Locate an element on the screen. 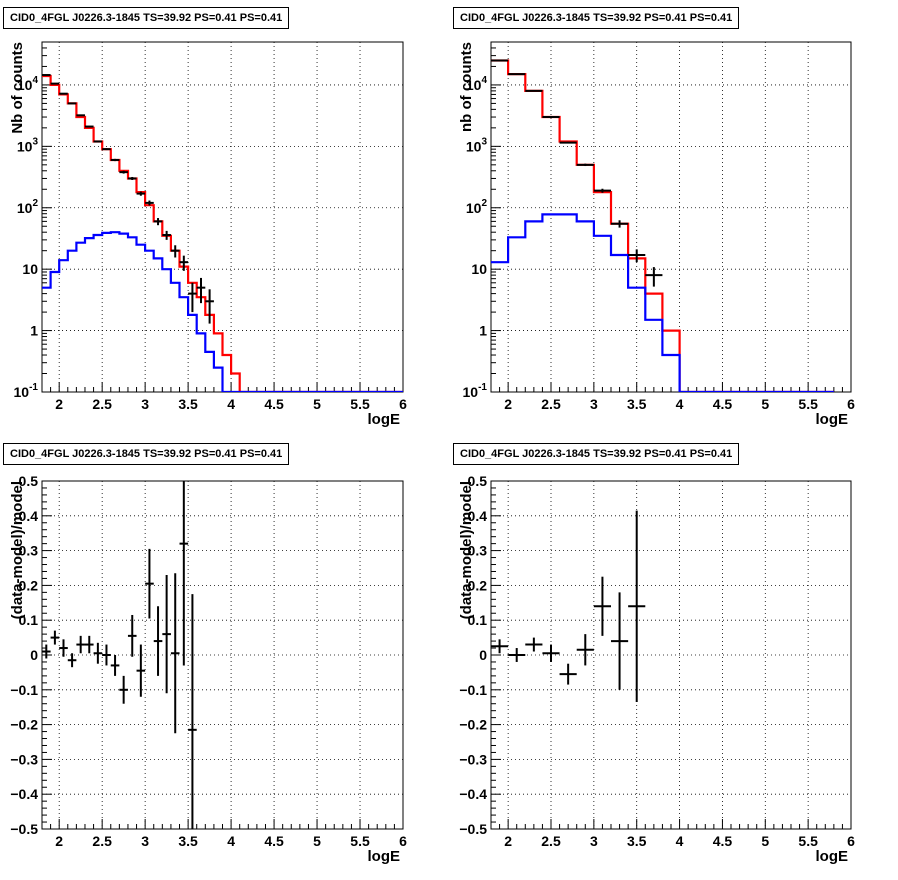 The height and width of the screenshot is (880, 898). y-axis-label: Nb of counts is located at coordinates (17, 88).